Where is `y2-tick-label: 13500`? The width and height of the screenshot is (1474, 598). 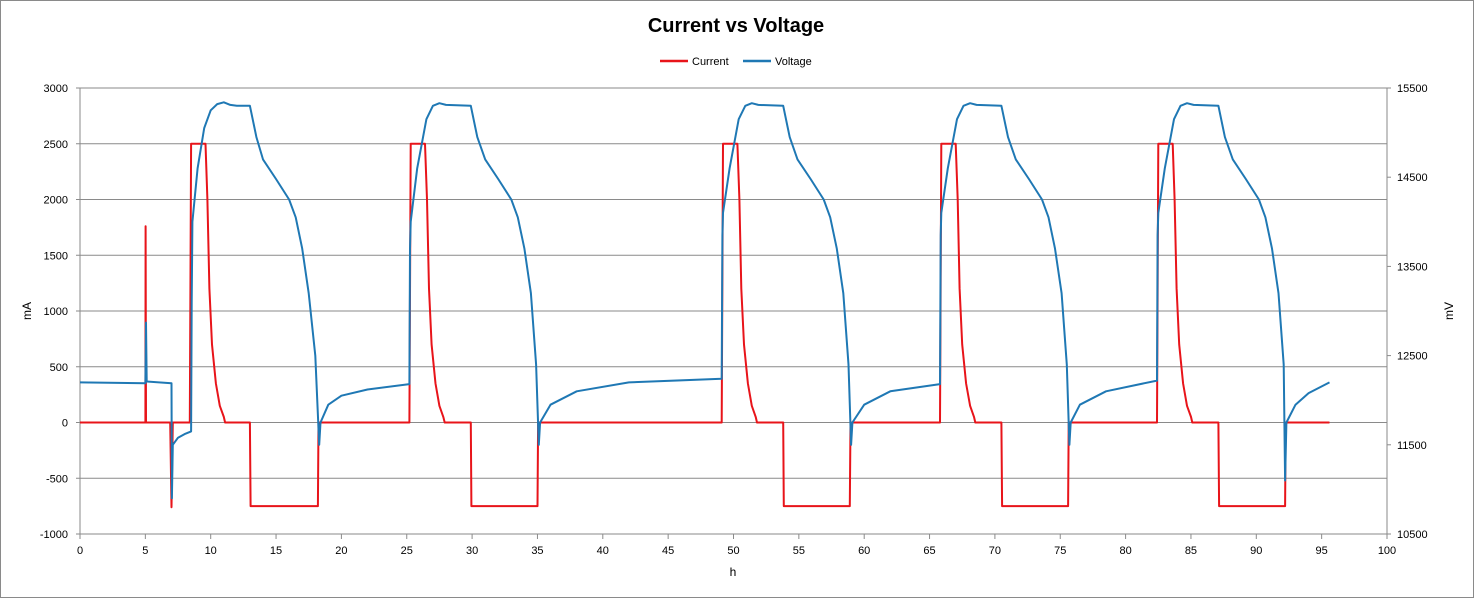 y2-tick-label: 13500 is located at coordinates (1412, 267).